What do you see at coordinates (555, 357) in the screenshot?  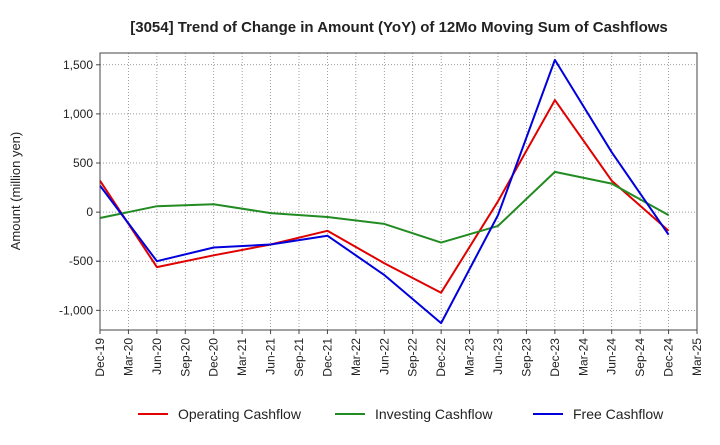 I see `x-tick-label: Dec-23` at bounding box center [555, 357].